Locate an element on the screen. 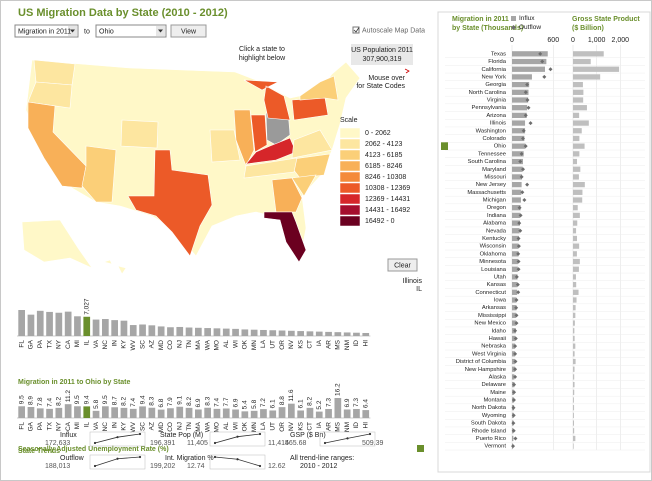 The height and width of the screenshot is (481, 652). trend-label: Influx is located at coordinates (68, 435).